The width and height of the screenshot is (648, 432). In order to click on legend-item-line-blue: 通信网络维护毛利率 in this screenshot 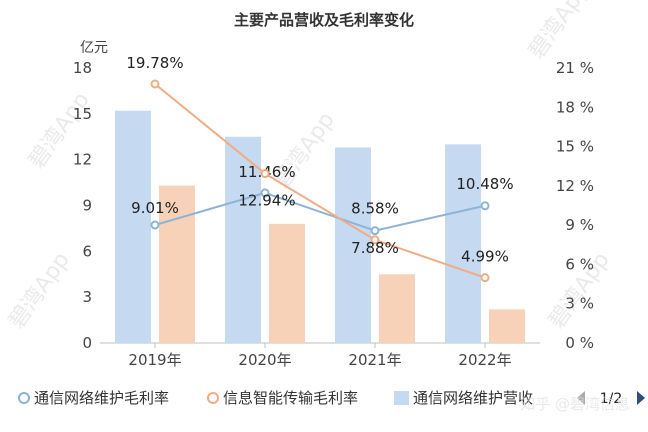, I will do `click(93, 398)`.